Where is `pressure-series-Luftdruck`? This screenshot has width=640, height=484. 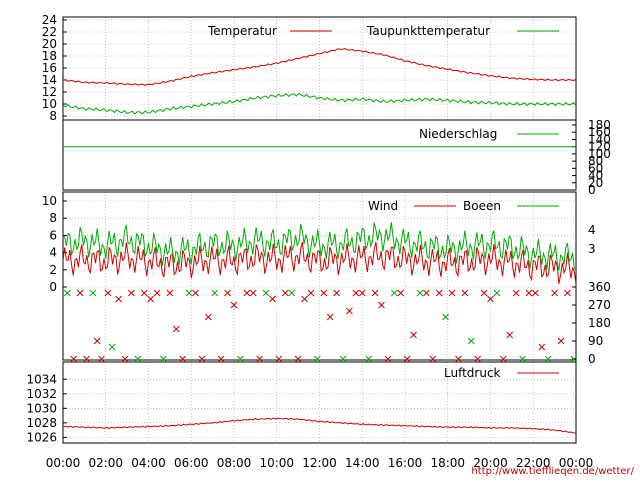
pressure-series-Luftdruck is located at coordinates (319, 425).